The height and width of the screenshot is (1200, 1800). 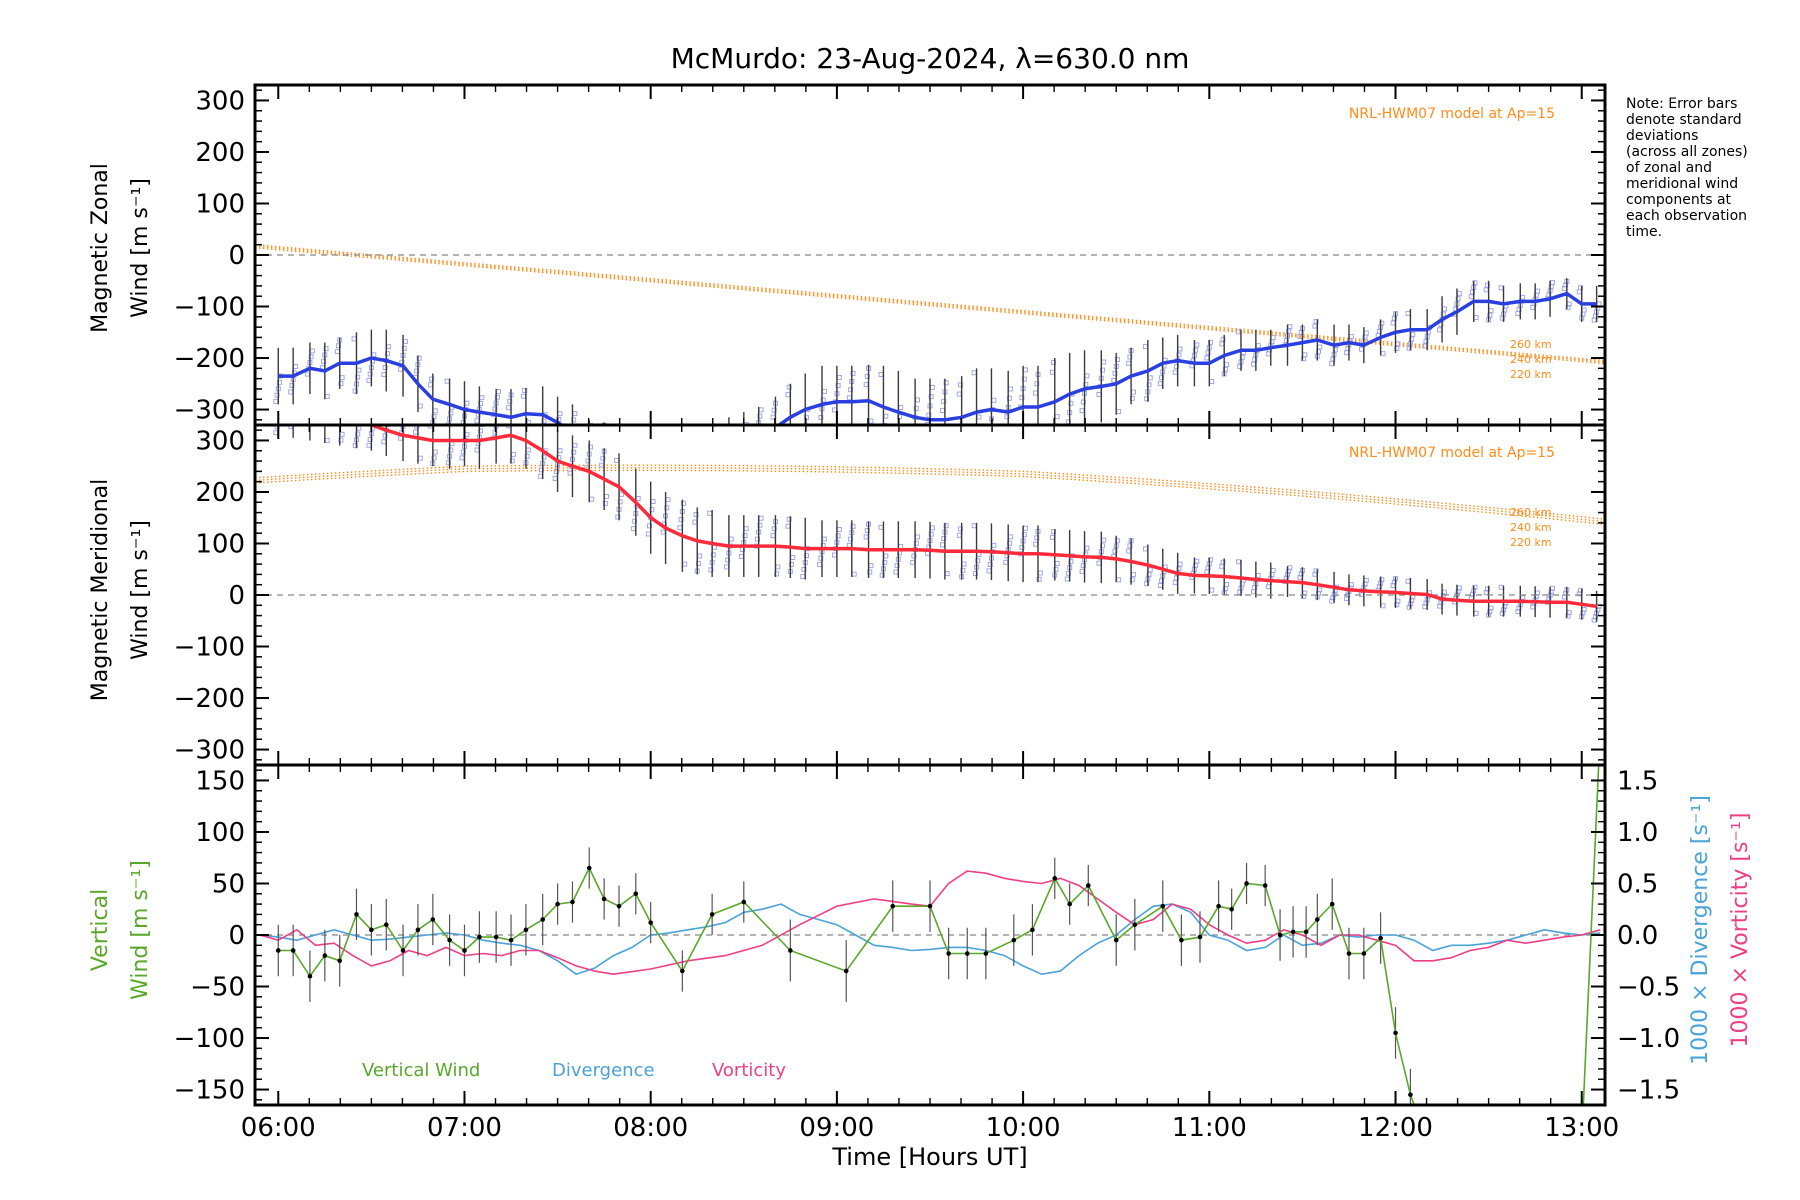 I want to click on y-tick-label: 100, so click(x=220, y=833).